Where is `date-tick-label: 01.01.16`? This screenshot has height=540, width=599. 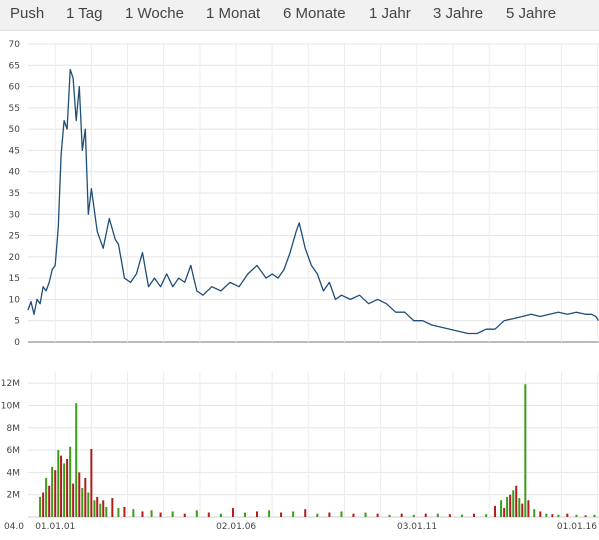 date-tick-label: 01.01.16 is located at coordinates (577, 527).